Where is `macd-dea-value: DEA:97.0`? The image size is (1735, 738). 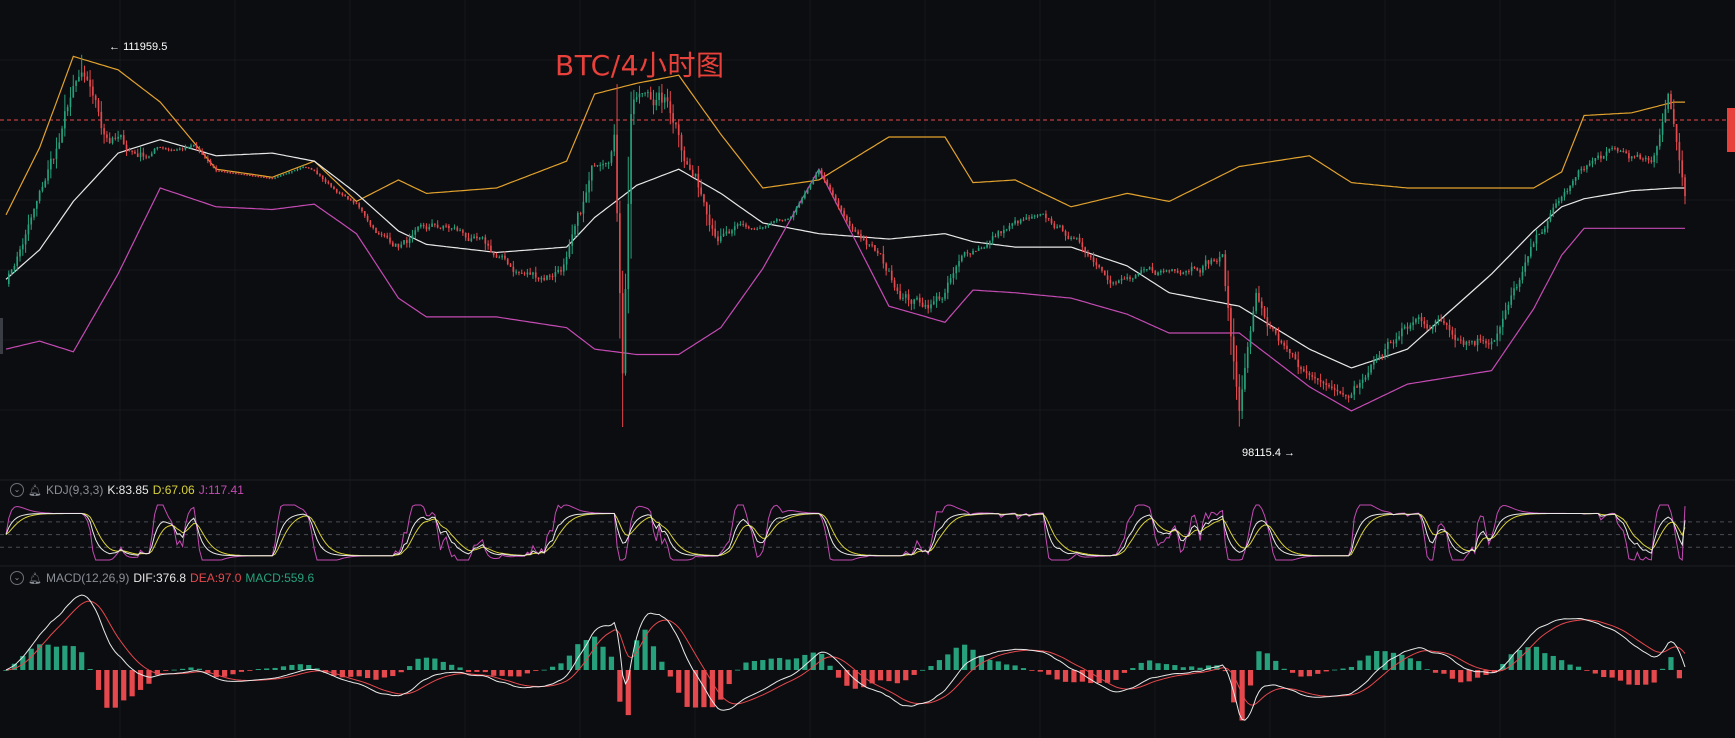
macd-dea-value: DEA:97.0 is located at coordinates (216, 578).